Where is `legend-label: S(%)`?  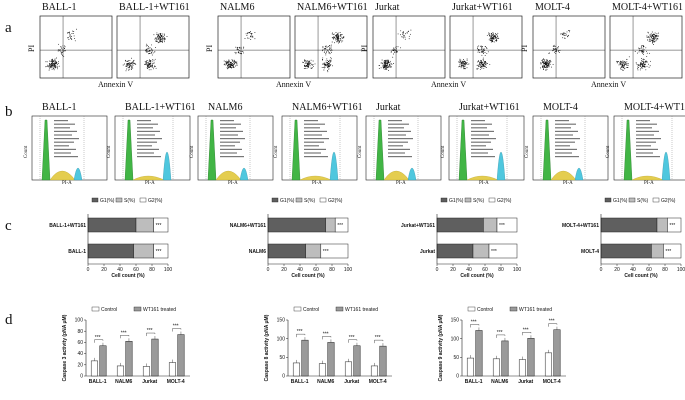 legend-label: S(%) is located at coordinates (309, 201).